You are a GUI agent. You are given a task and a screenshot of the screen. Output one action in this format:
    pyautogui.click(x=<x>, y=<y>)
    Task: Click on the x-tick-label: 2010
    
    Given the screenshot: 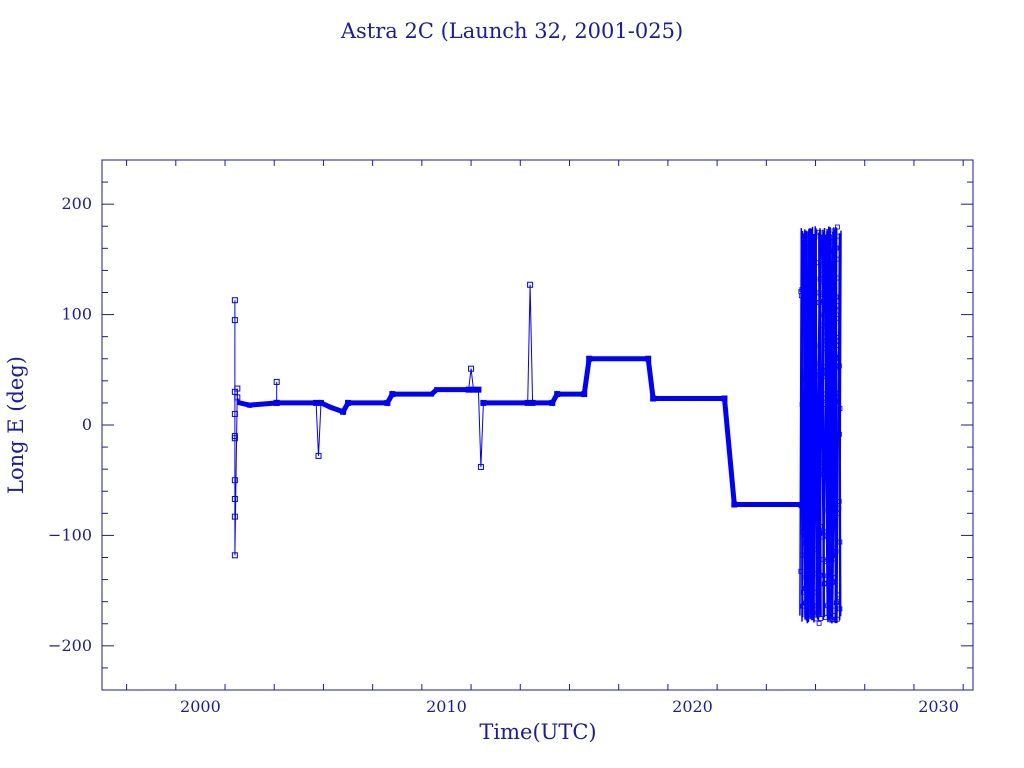 What is the action you would take?
    pyautogui.click(x=446, y=706)
    